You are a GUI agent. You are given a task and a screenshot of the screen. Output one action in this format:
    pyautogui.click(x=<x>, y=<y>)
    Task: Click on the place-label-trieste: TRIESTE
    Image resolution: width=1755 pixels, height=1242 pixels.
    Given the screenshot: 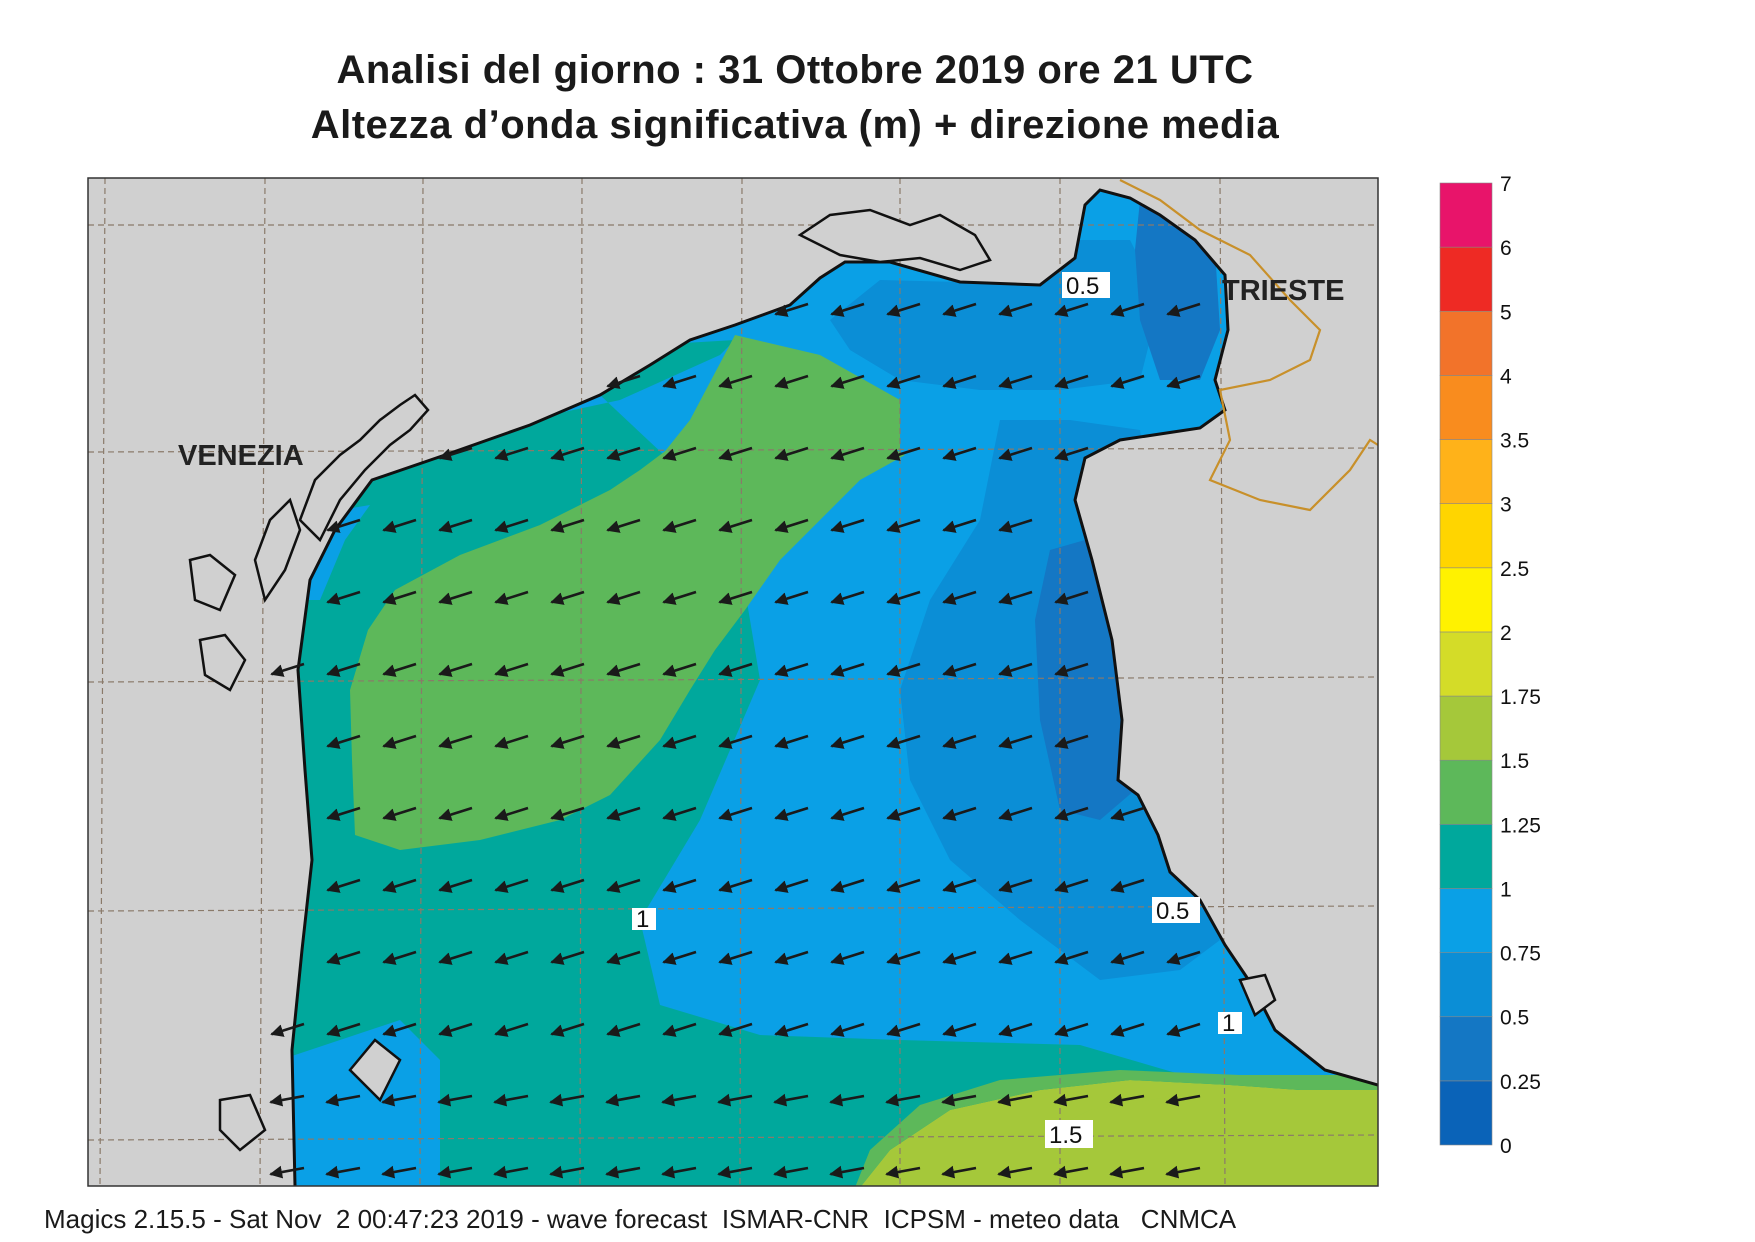 What is the action you would take?
    pyautogui.click(x=1283, y=291)
    